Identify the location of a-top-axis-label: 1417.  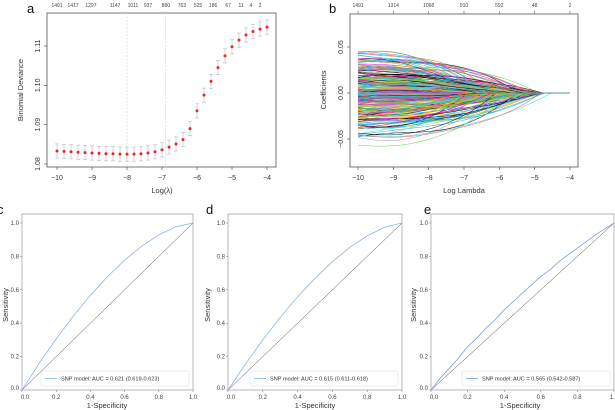
(73, 6).